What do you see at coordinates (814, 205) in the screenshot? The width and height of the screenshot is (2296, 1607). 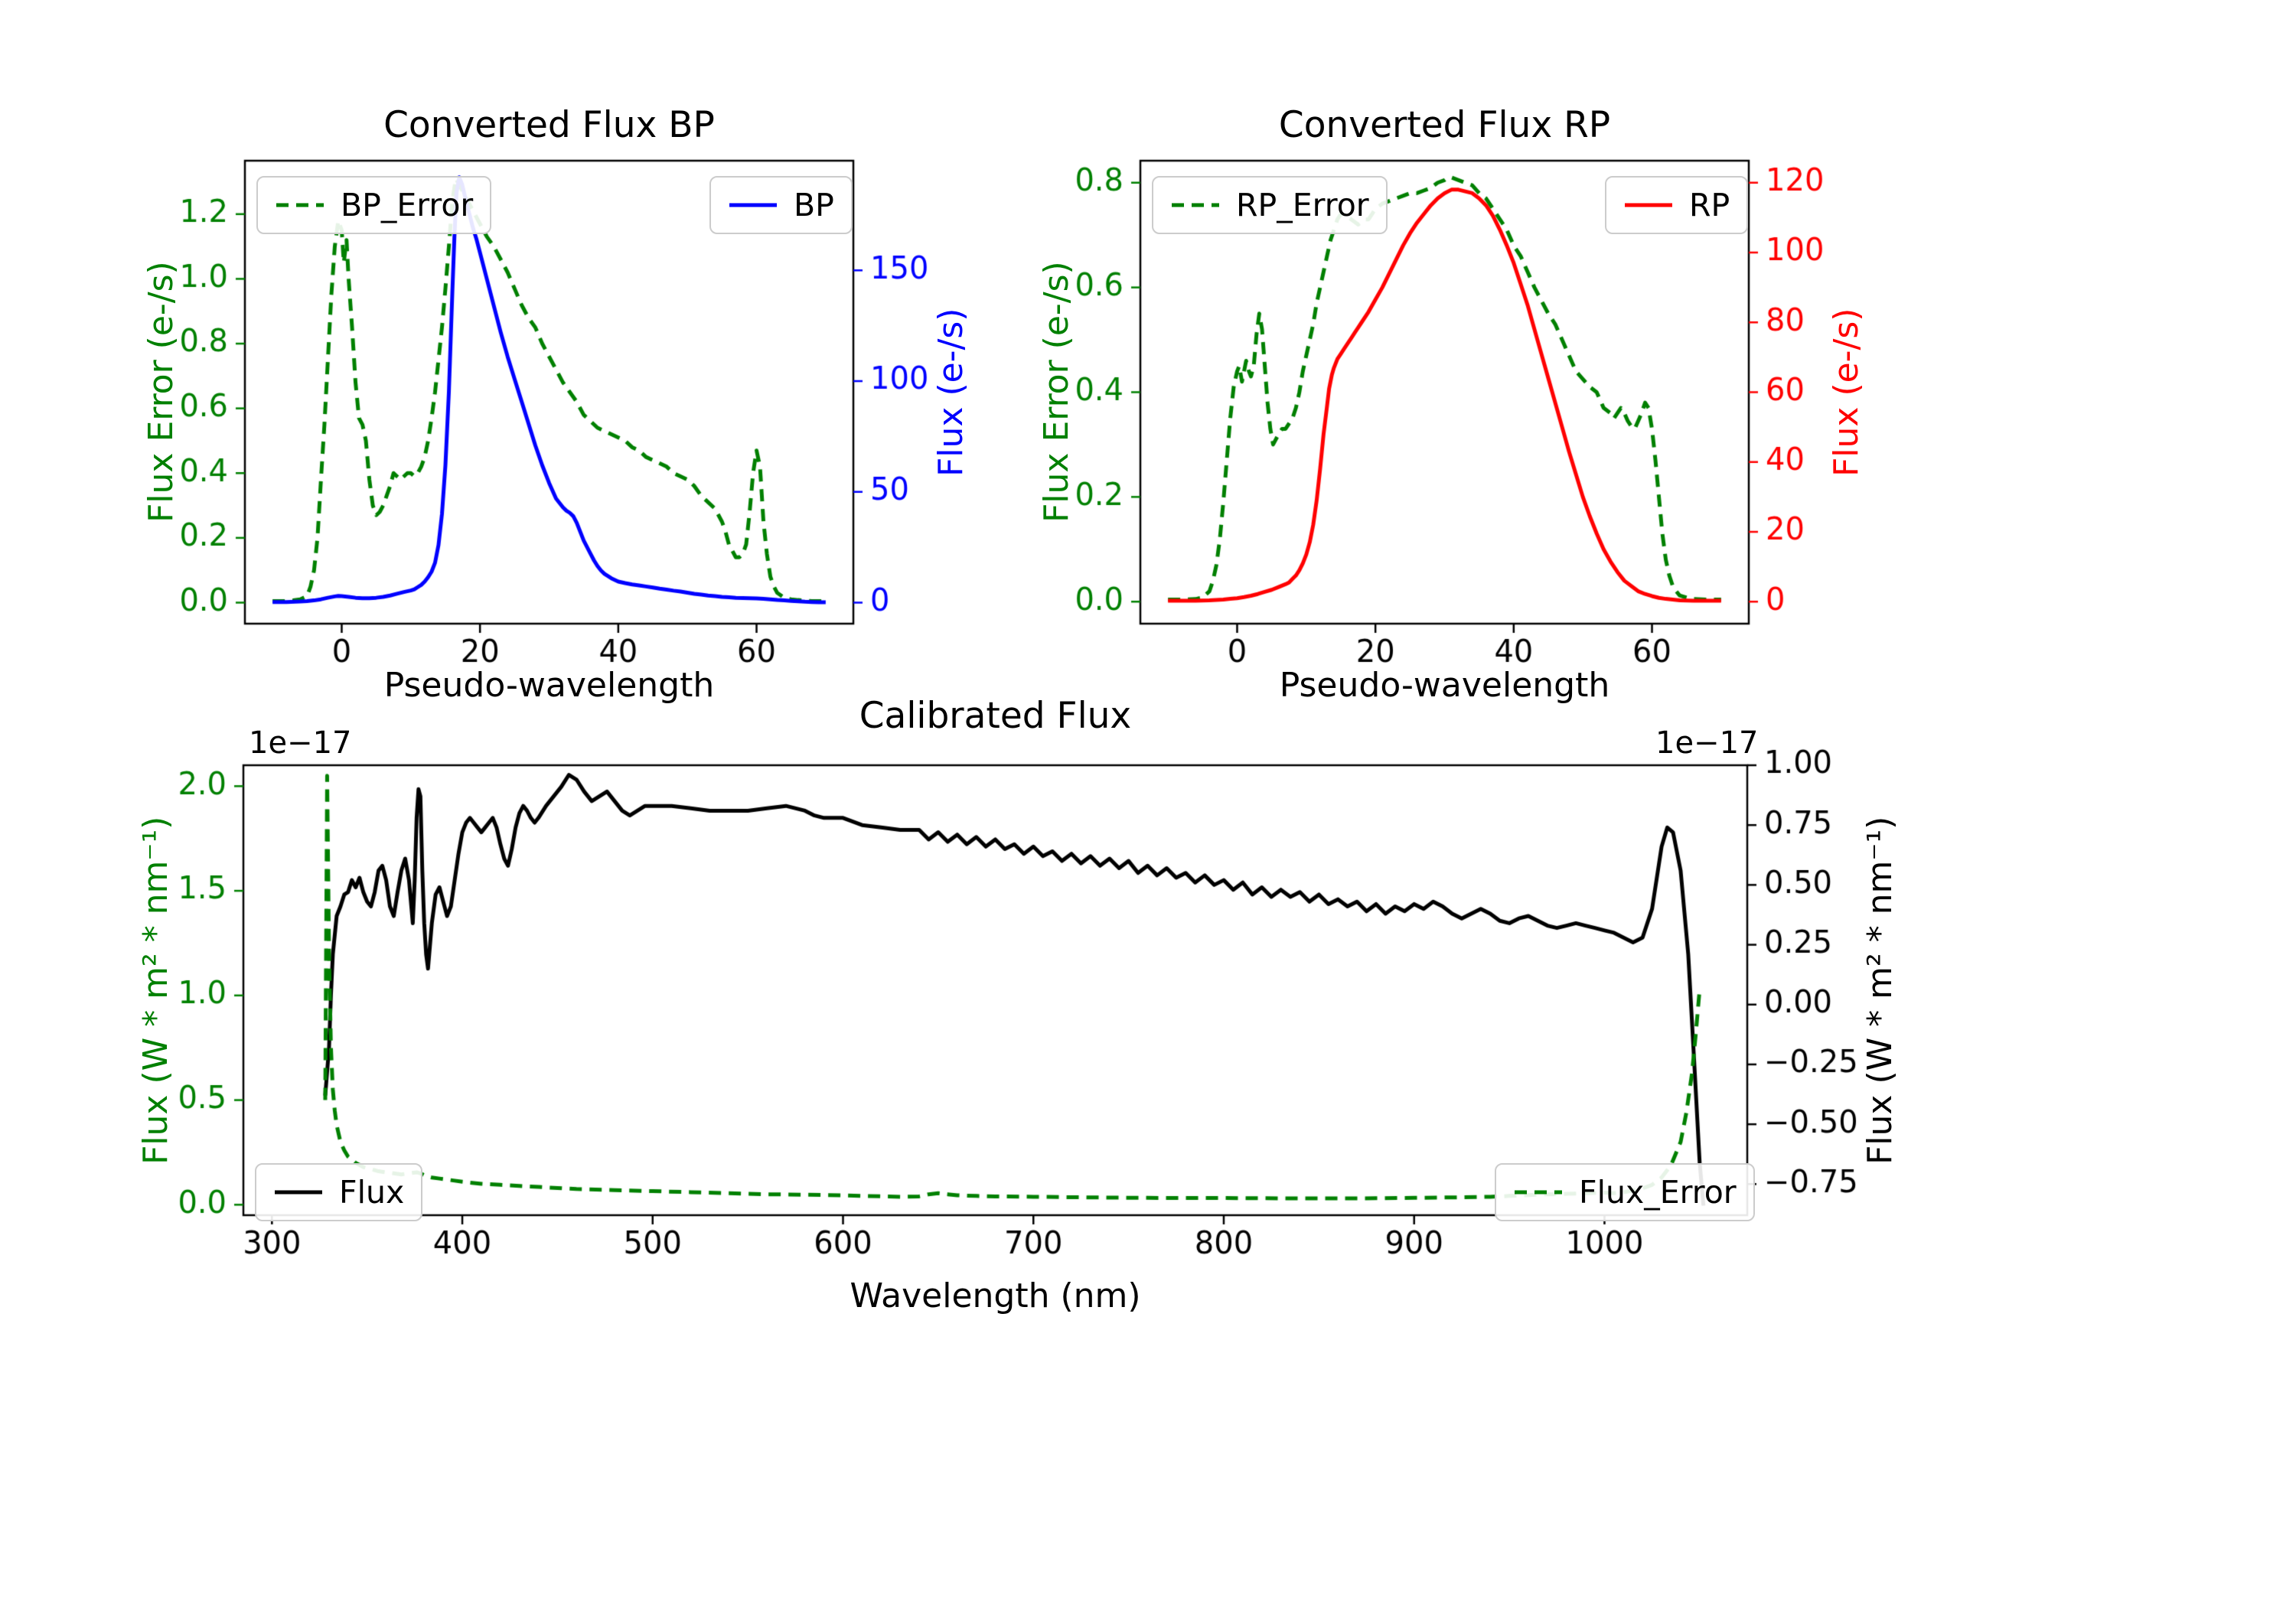 I see `legend-label: BP` at bounding box center [814, 205].